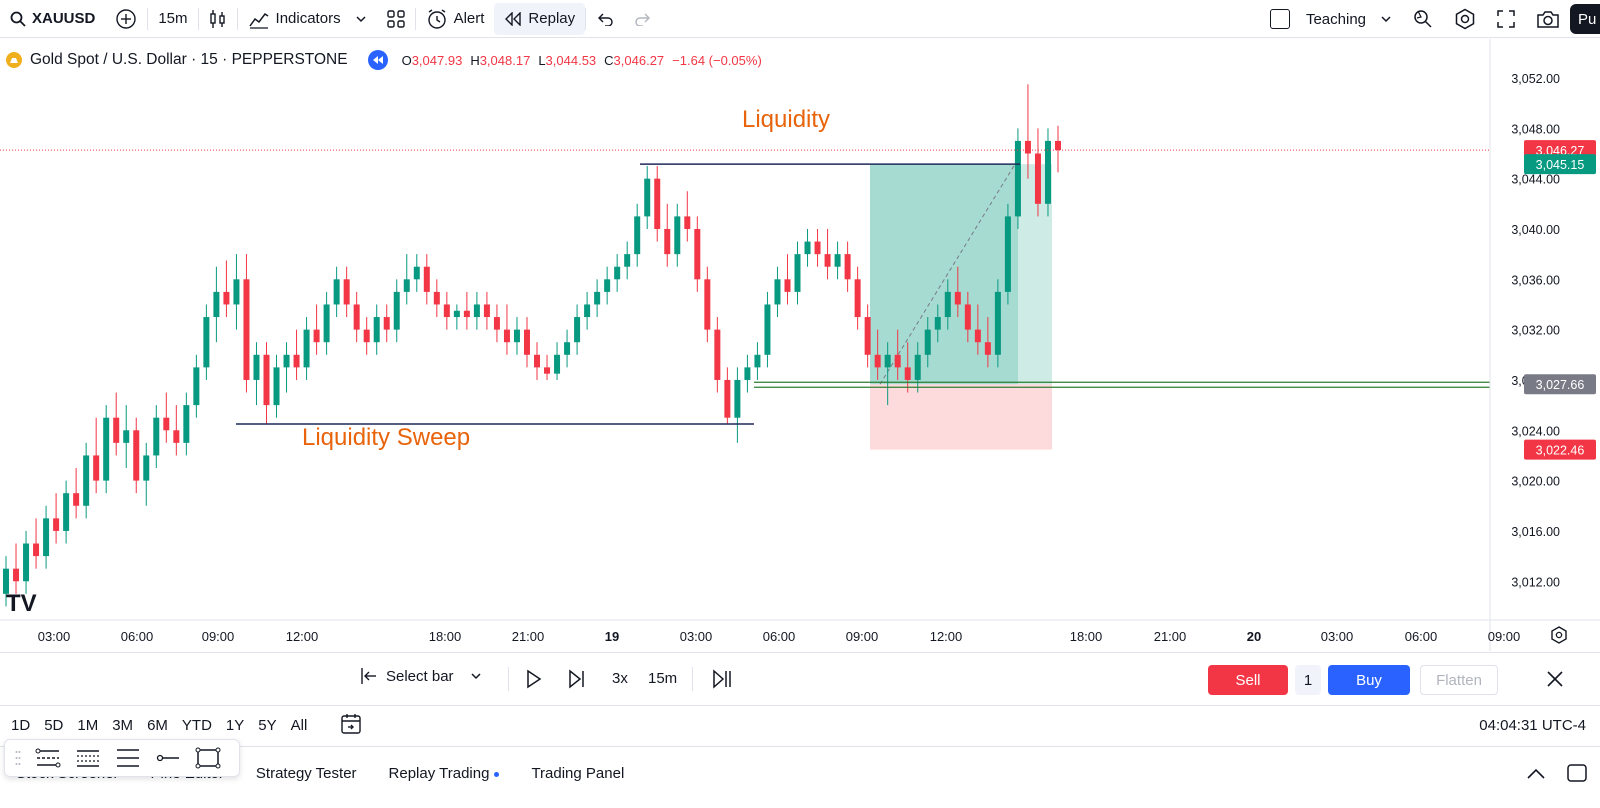 This screenshot has height=808, width=1600. I want to click on clock: 04:04:31 UTC-4, so click(1532, 725).